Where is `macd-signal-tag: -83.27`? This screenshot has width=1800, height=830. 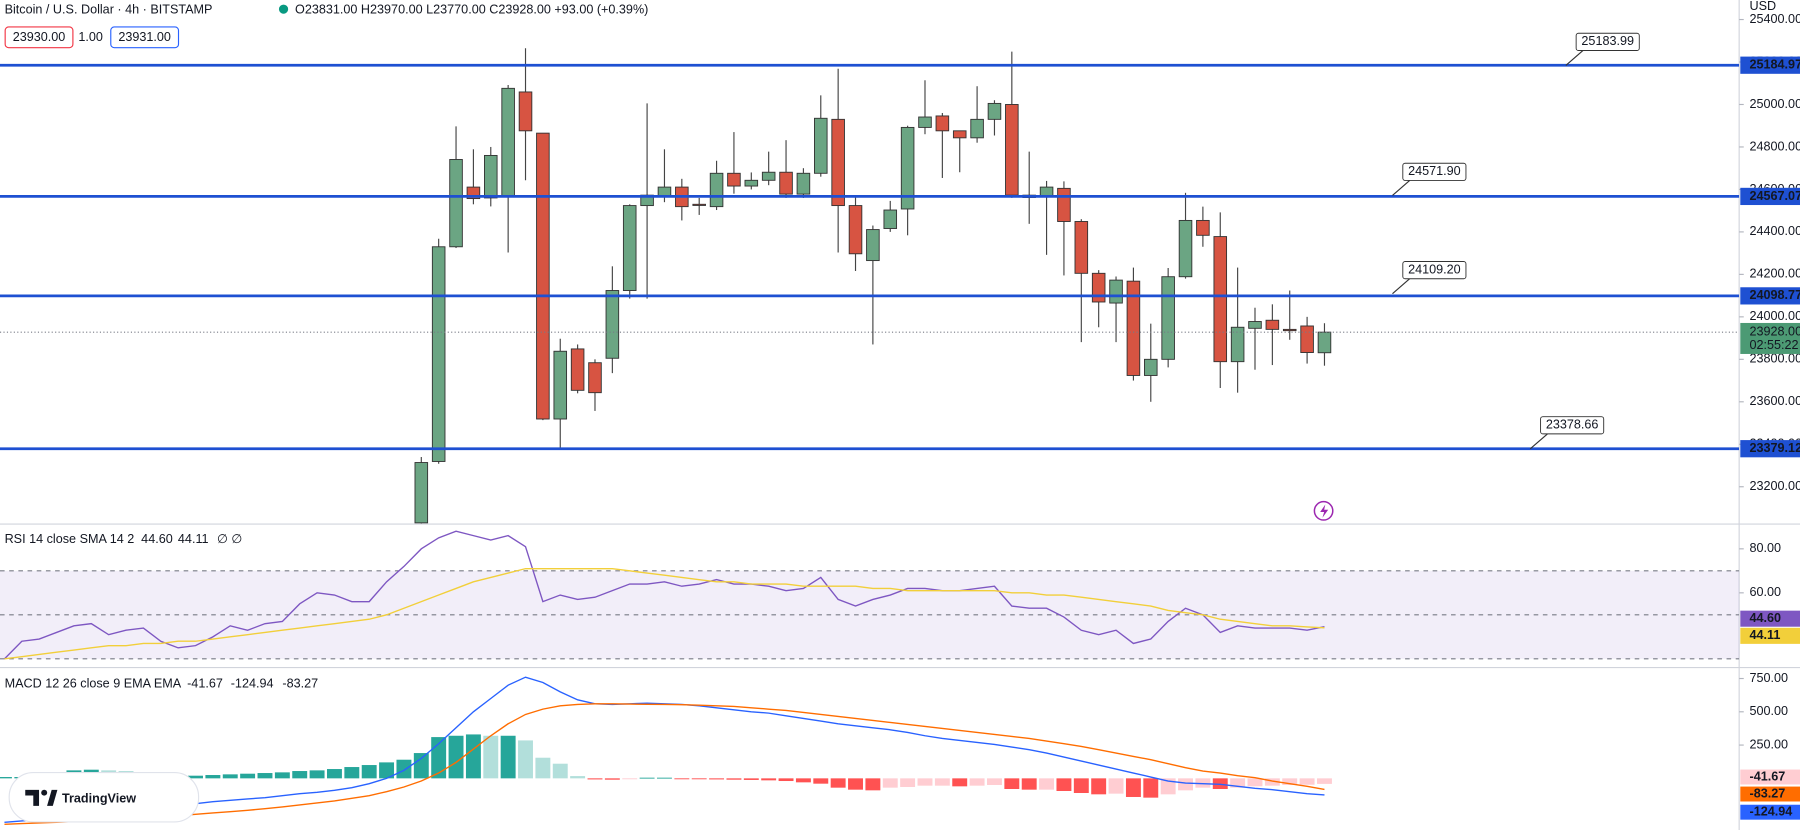 macd-signal-tag: -83.27 is located at coordinates (1767, 793).